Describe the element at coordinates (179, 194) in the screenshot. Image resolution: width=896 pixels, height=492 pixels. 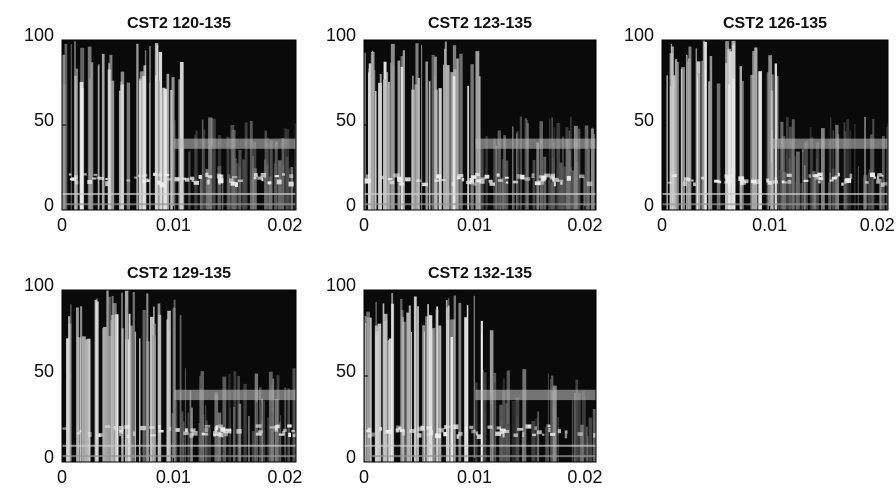
I see `texture-line` at that location.